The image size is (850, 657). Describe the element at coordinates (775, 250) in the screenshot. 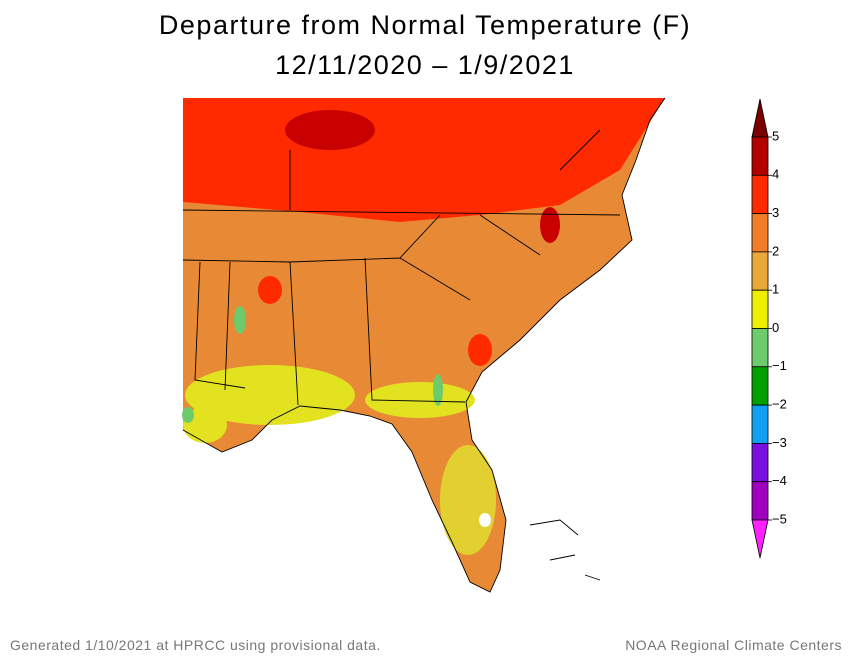

I see `colorbar-label: 2` at that location.